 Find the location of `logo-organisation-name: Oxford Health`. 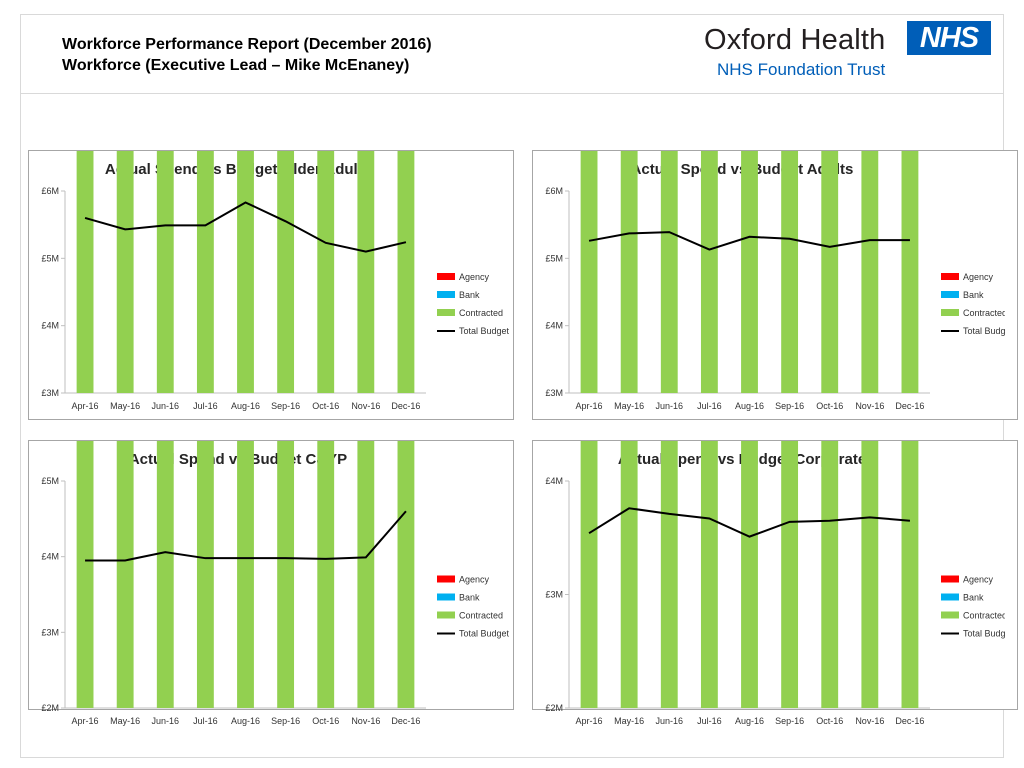

logo-organisation-name: Oxford Health is located at coordinates (795, 40).